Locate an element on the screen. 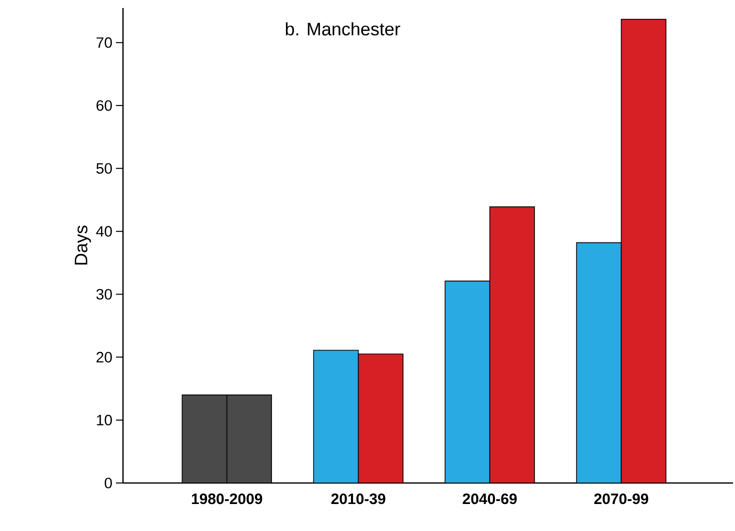 This screenshot has width=735, height=531. y-axis-title: Days is located at coordinates (82, 245).